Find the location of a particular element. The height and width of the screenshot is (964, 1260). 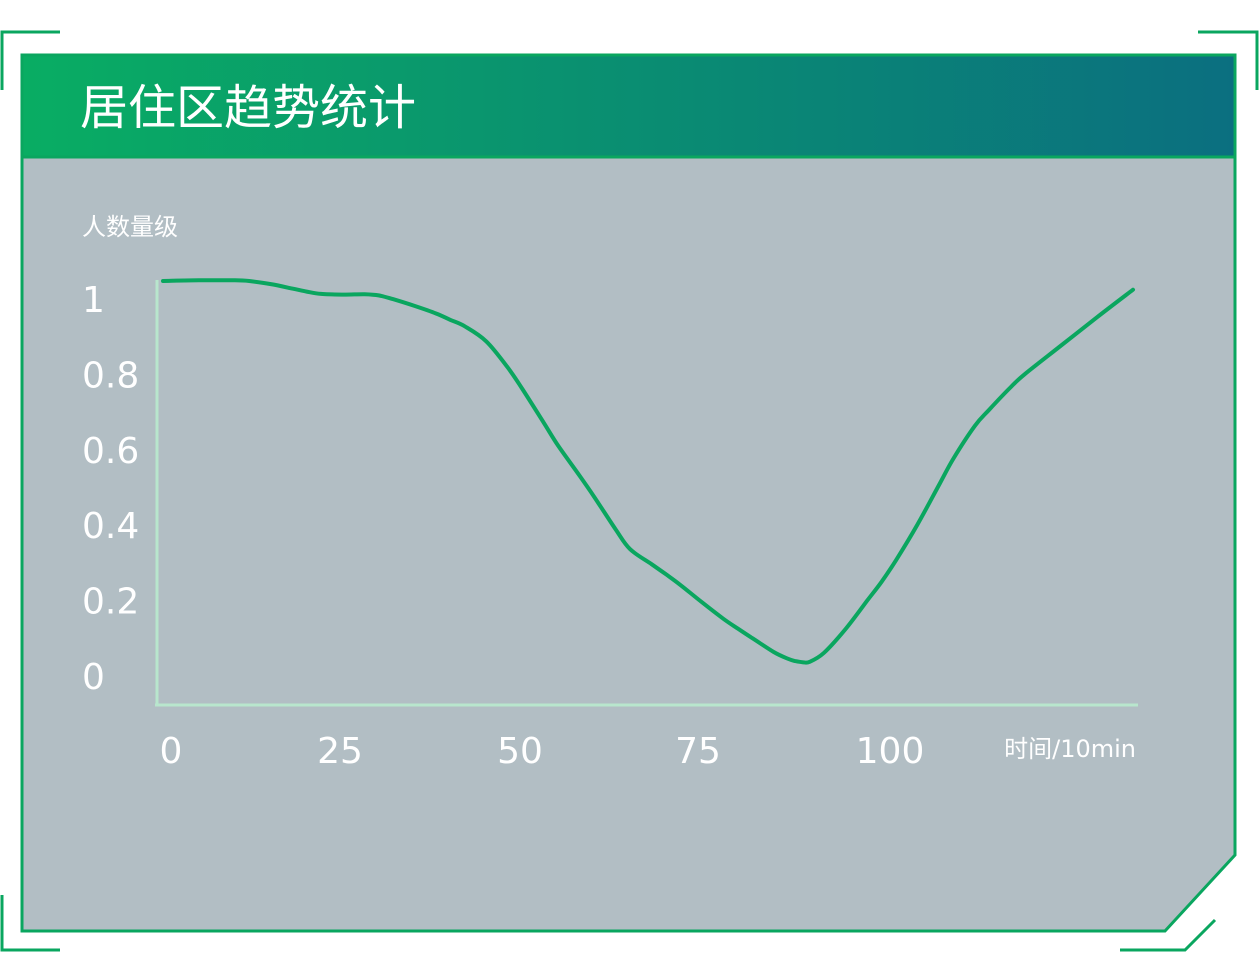

y-axis-label: 人数量级 is located at coordinates (130, 227).